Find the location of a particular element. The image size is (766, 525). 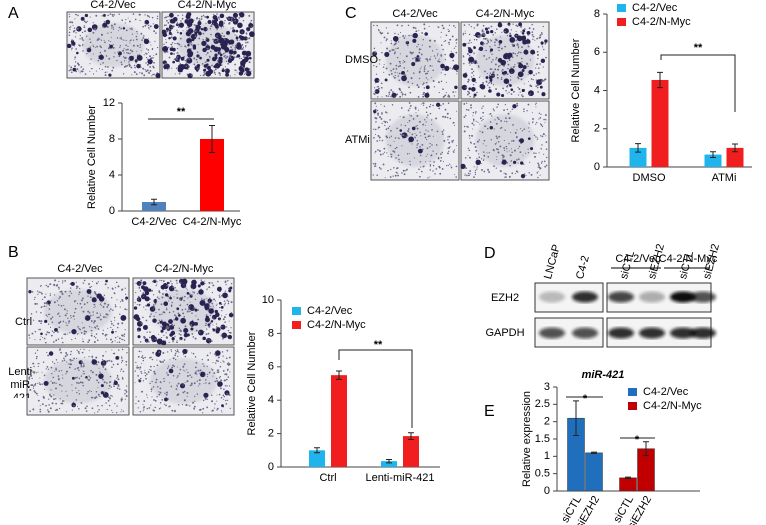

bar is located at coordinates (638, 157).